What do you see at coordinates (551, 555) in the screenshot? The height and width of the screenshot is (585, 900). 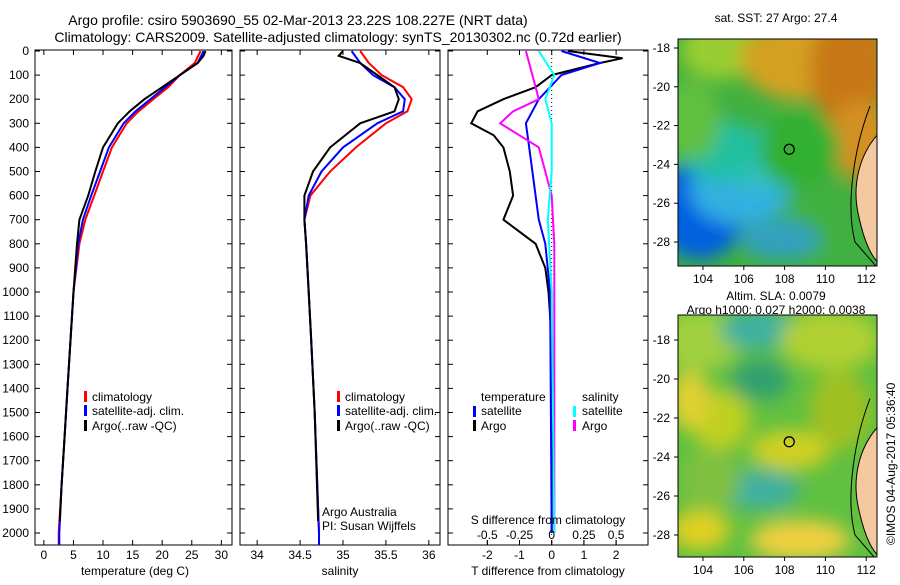 I see `x-tick-label: 0` at bounding box center [551, 555].